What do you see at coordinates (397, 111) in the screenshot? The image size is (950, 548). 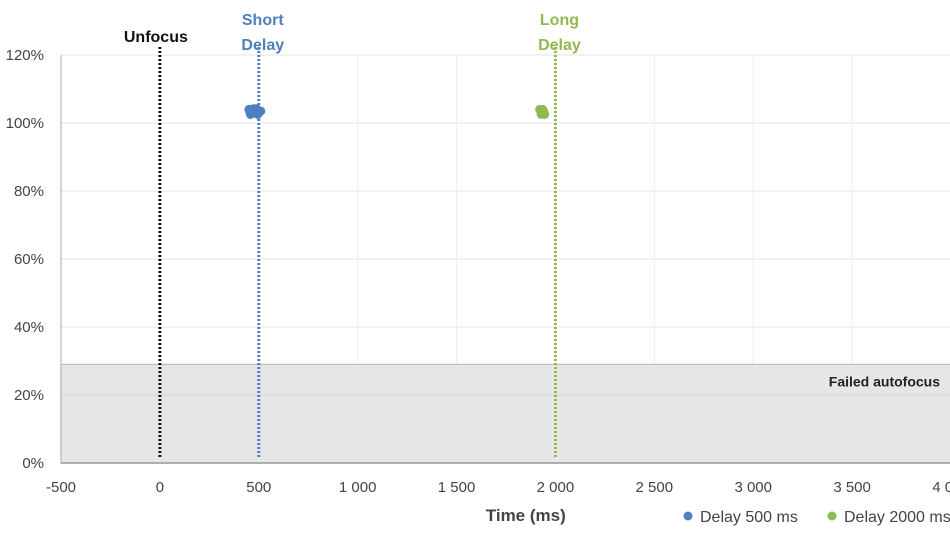 I see `data-points` at bounding box center [397, 111].